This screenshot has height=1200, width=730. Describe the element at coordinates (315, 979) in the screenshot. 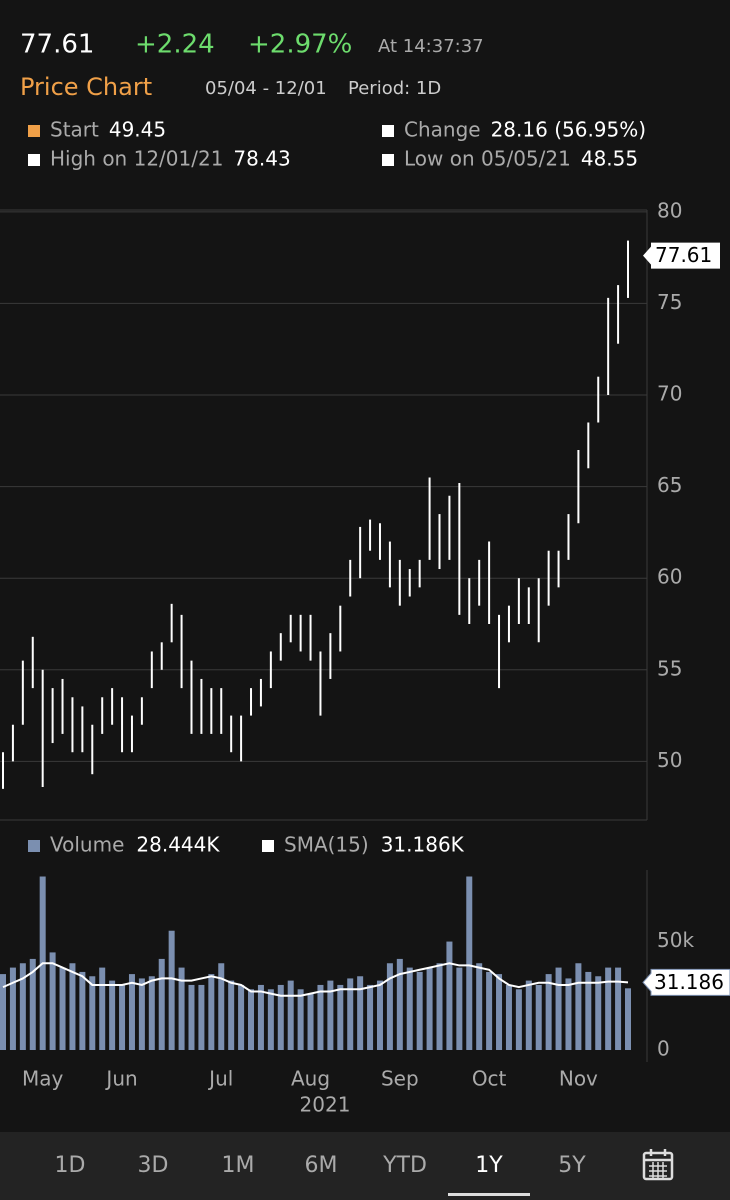

I see `sma-line` at that location.